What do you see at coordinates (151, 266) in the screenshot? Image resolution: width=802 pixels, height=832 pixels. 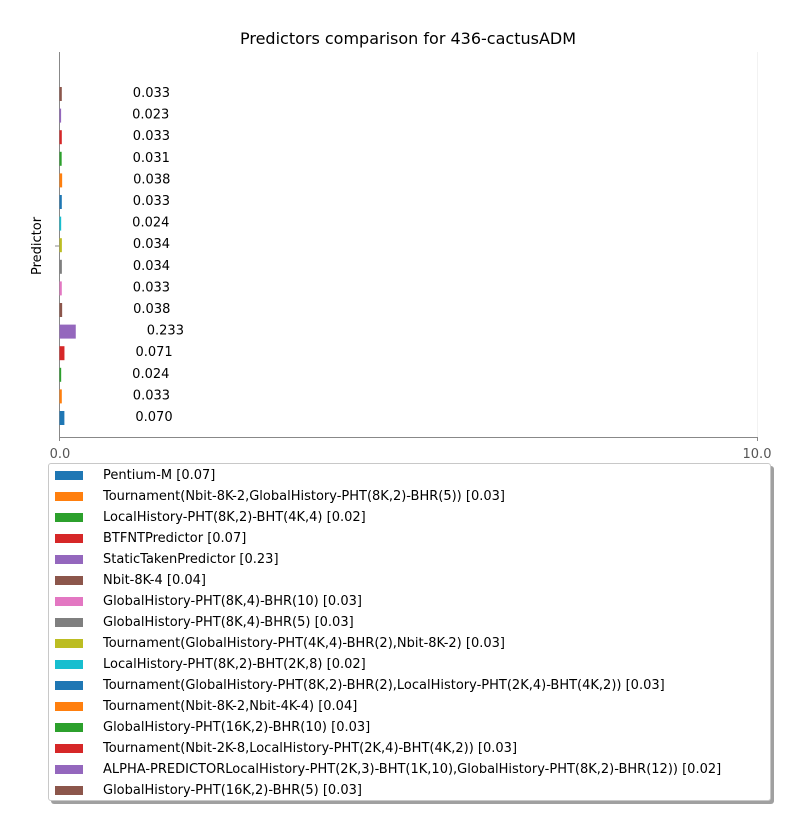 I see `bar-value-label-7: 0.034` at bounding box center [151, 266].